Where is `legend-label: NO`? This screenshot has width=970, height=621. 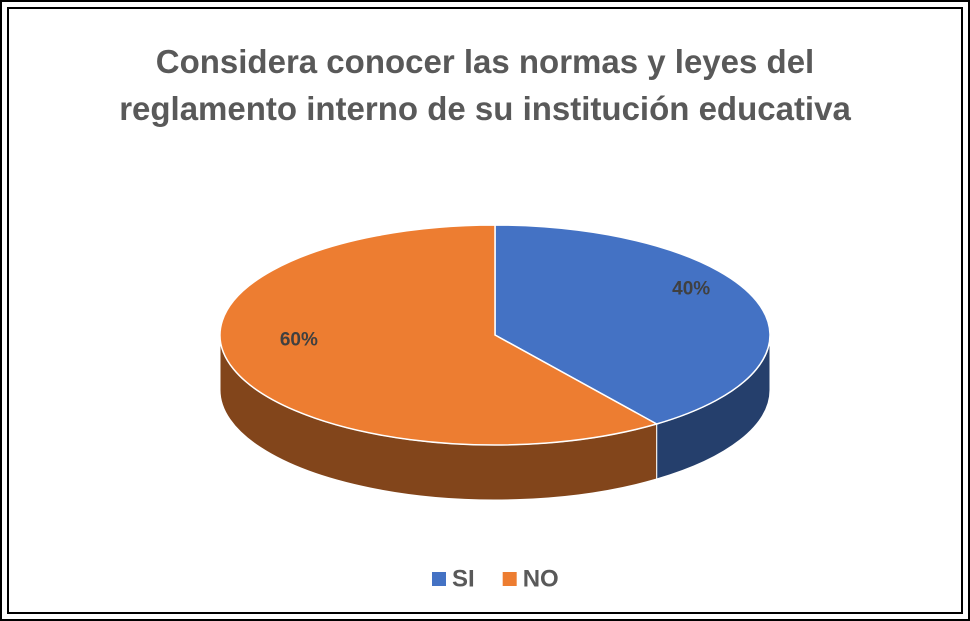 legend-label: NO is located at coordinates (541, 578).